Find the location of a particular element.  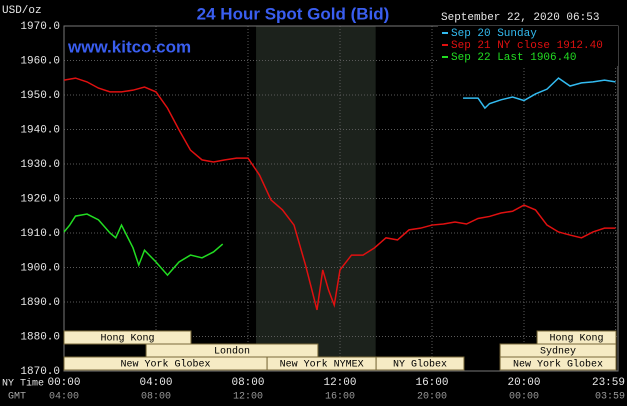

x-tick-label: 04:00 is located at coordinates (155, 383).